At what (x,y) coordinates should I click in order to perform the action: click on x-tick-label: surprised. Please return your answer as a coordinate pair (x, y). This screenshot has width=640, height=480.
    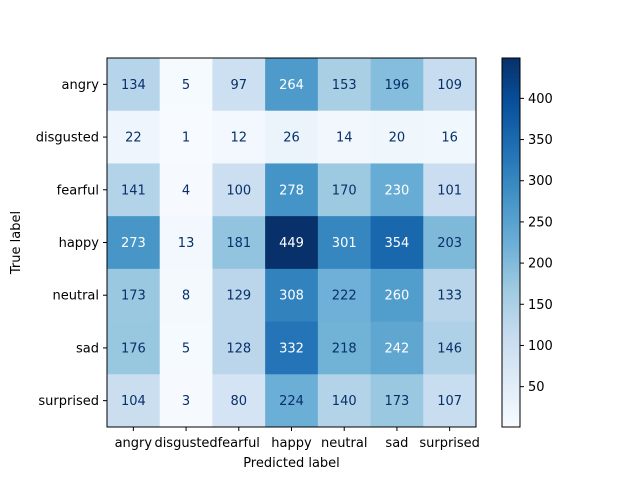
    Looking at the image, I should click on (449, 443).